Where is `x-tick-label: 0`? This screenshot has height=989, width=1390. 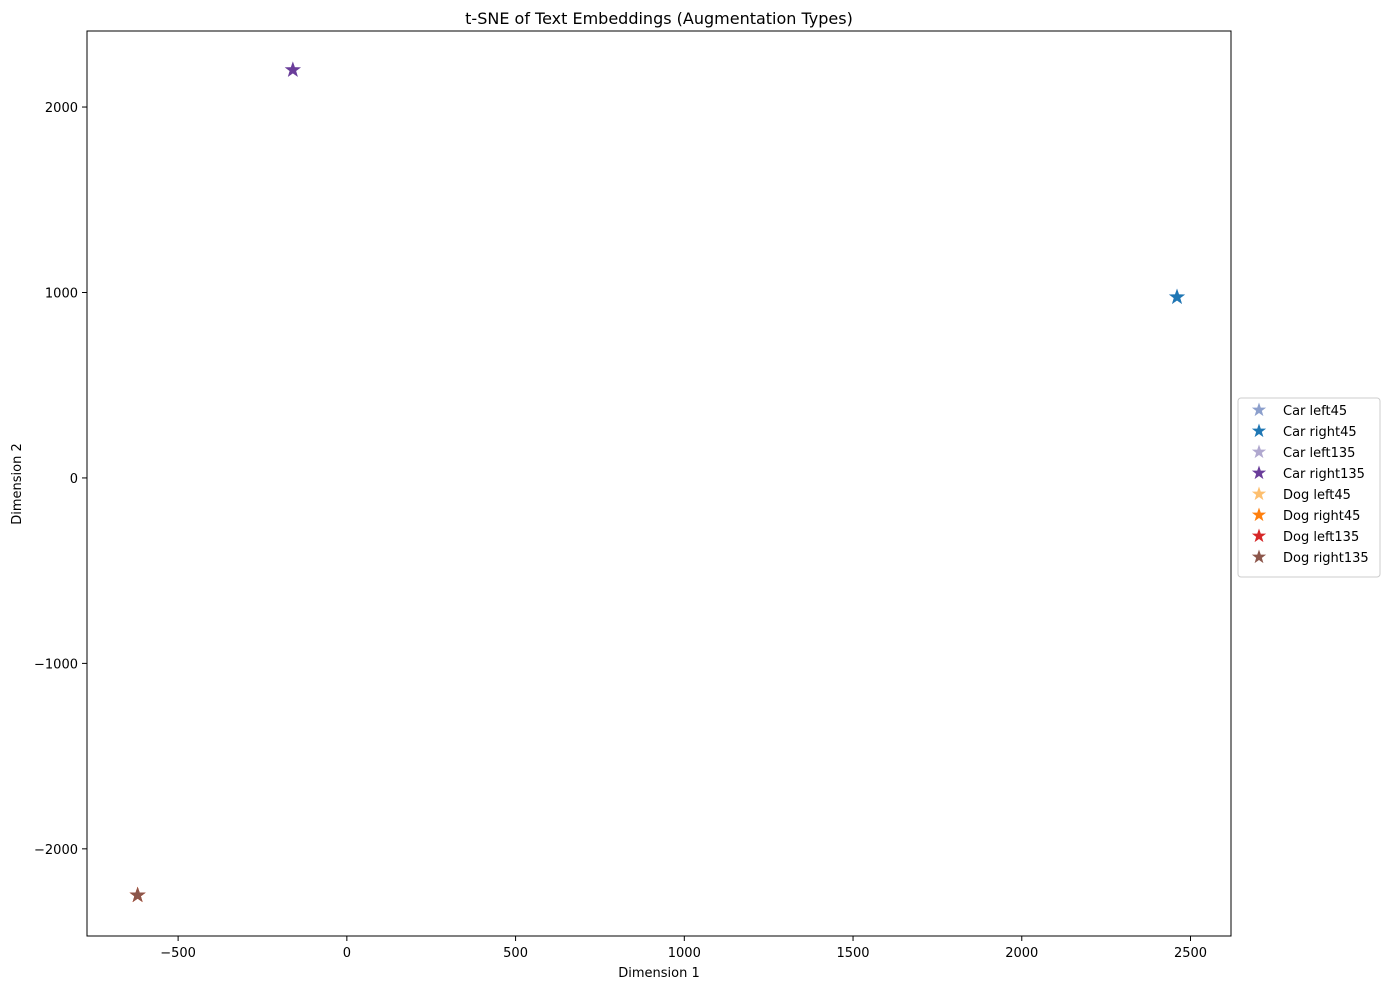
x-tick-label: 0 is located at coordinates (347, 953).